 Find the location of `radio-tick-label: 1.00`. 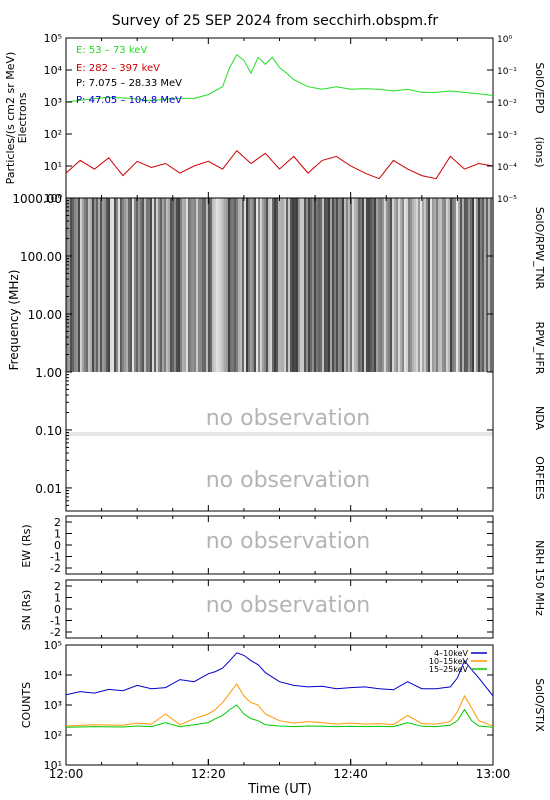

radio-tick-label: 1.00 is located at coordinates (48, 373).